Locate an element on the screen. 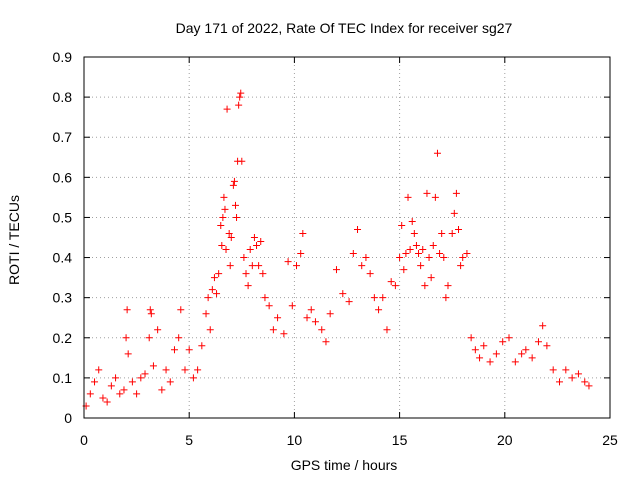 The width and height of the screenshot is (640, 480). x-tick-label: 10 is located at coordinates (295, 440).